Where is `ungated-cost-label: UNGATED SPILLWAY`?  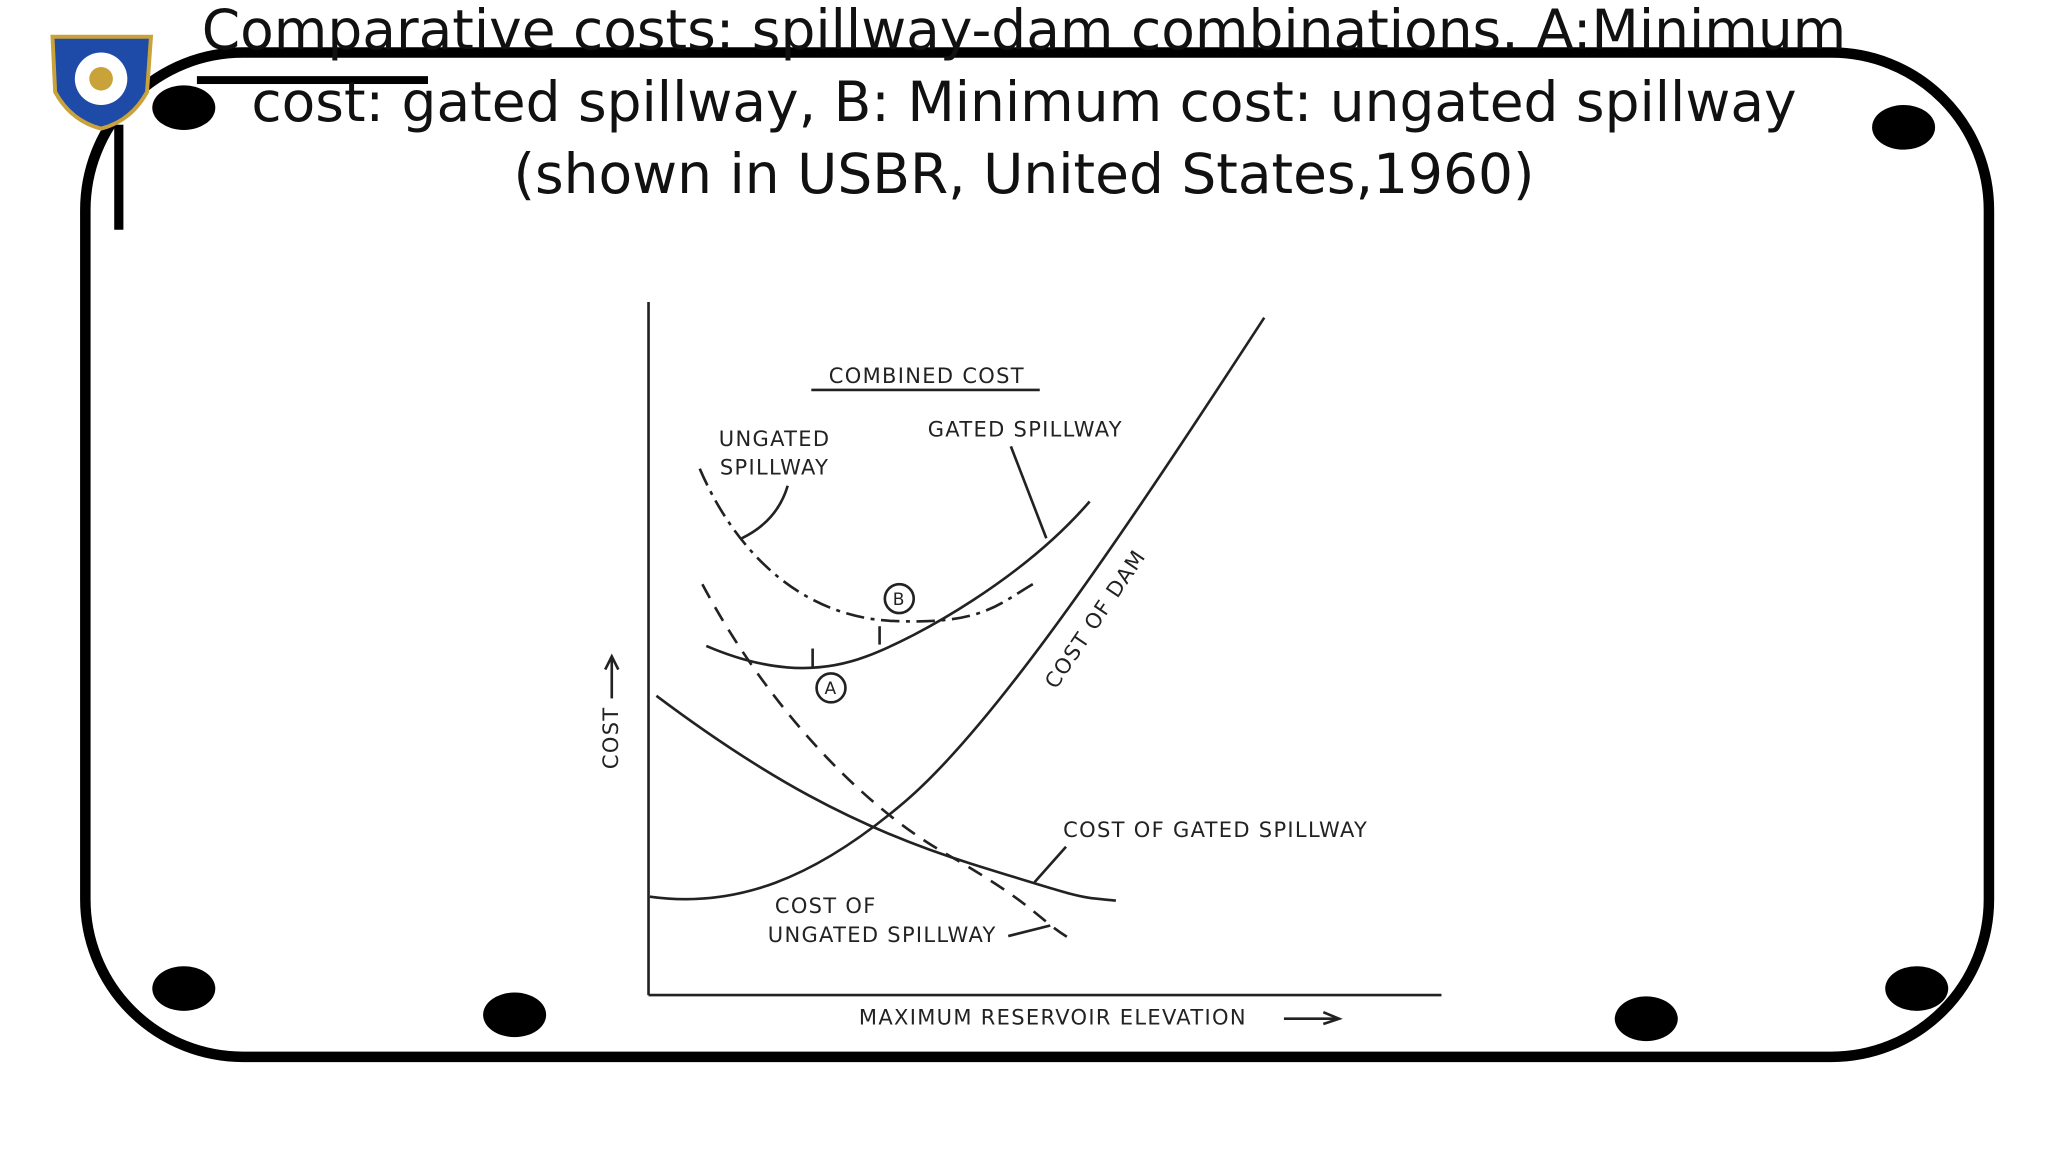 ungated-cost-label: UNGATED SPILLWAY is located at coordinates (882, 935).